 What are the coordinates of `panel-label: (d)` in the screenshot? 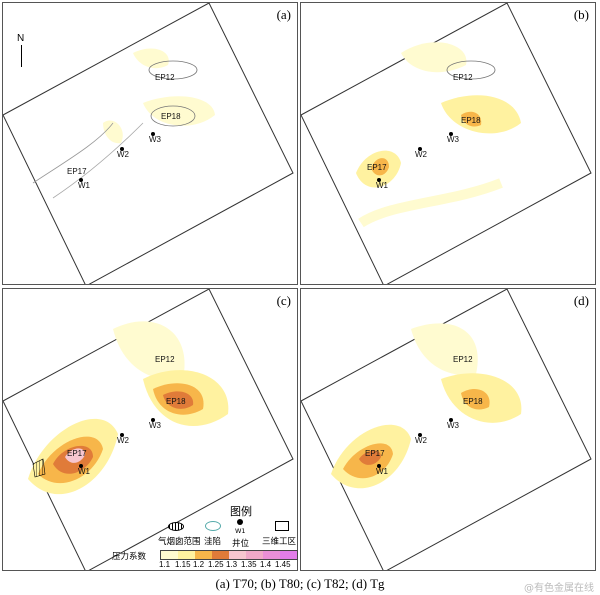 It's located at (581, 300).